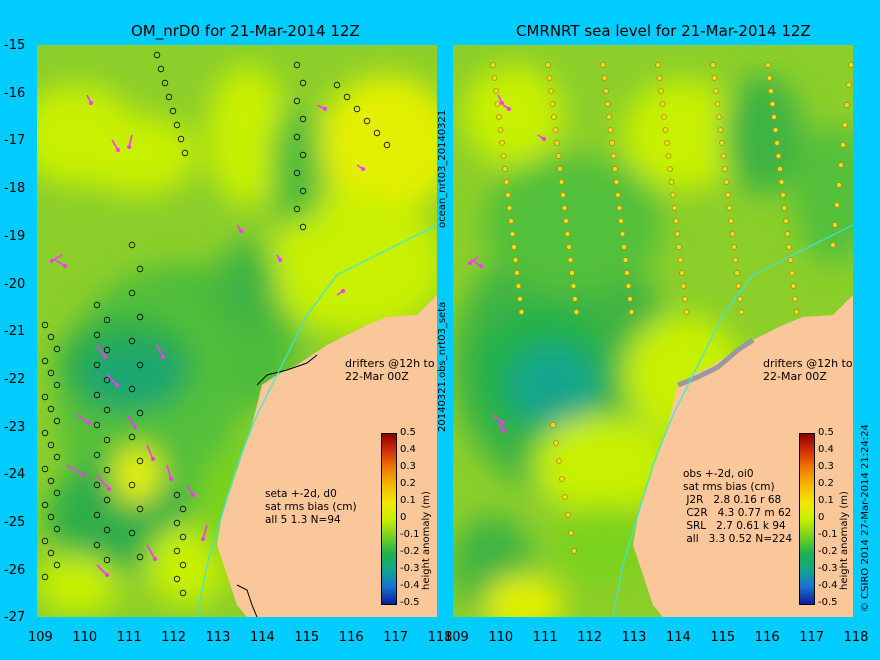 This screenshot has height=660, width=880. What do you see at coordinates (245, 31) in the screenshot?
I see `left-map-title: OM_nrD0 for 21-Mar-2014 12Z` at bounding box center [245, 31].